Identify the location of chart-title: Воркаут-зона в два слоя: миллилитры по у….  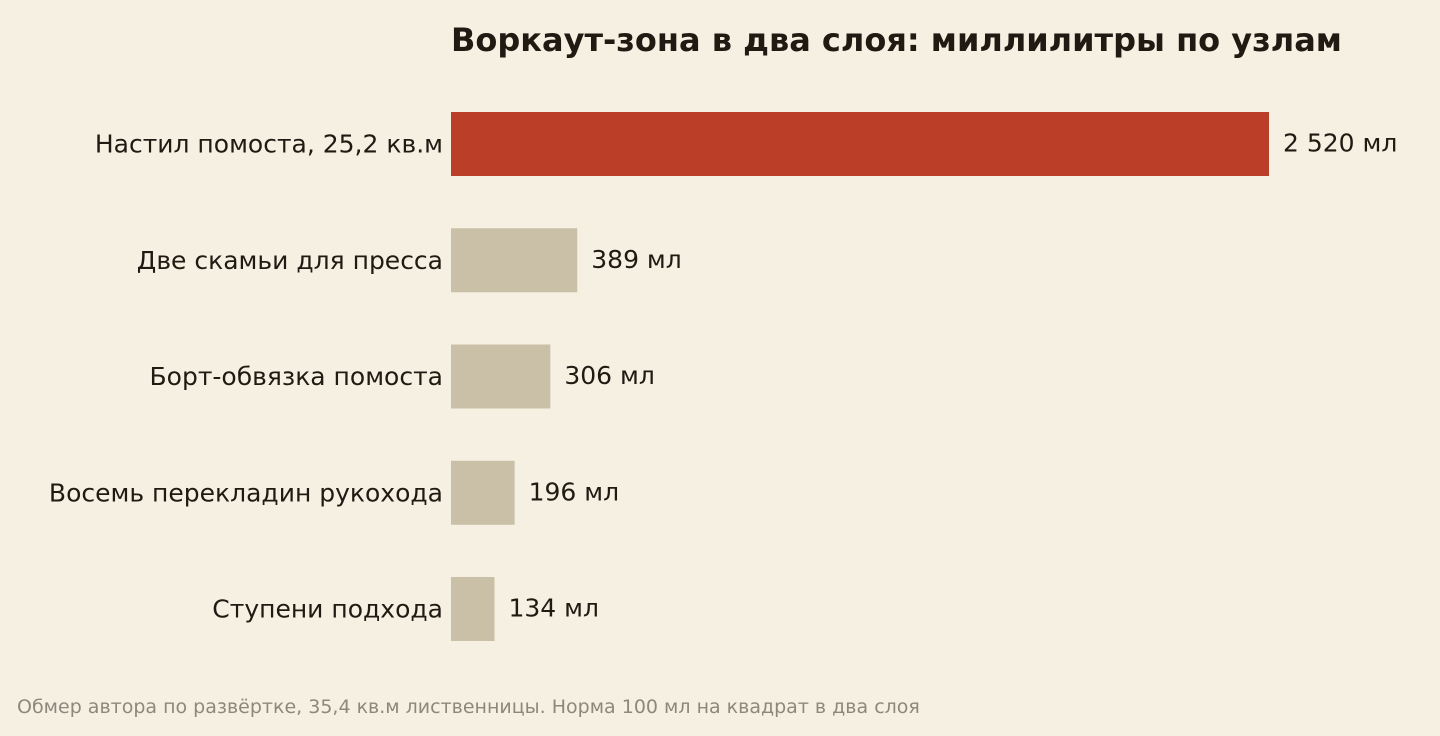
(896, 40).